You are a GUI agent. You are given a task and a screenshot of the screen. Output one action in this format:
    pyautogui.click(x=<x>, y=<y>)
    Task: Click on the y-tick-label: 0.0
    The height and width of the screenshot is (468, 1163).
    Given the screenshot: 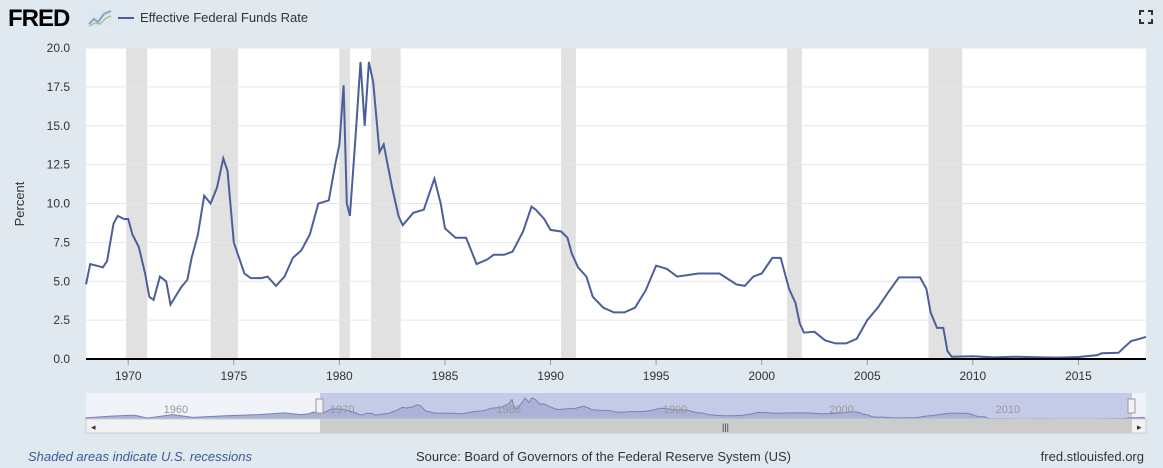 What is the action you would take?
    pyautogui.click(x=61, y=359)
    